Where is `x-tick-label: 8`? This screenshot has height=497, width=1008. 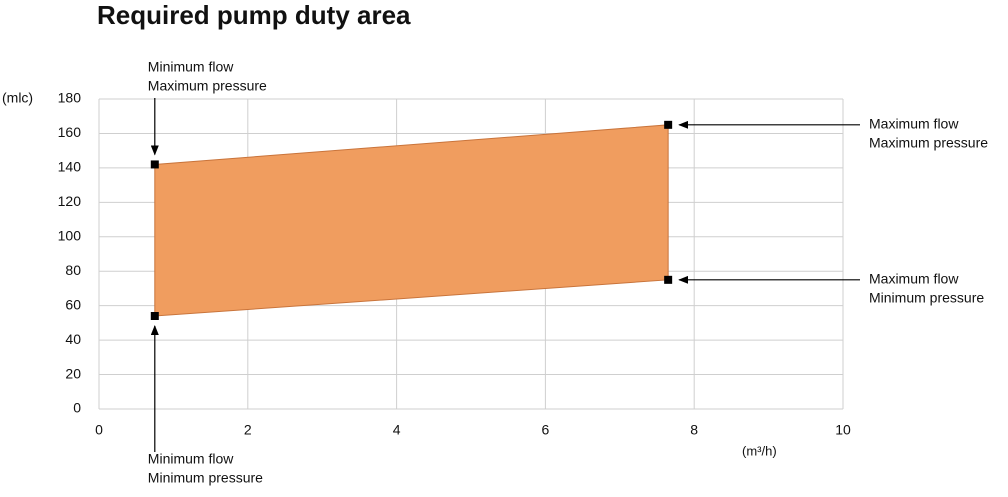
x-tick-label: 8 is located at coordinates (694, 430).